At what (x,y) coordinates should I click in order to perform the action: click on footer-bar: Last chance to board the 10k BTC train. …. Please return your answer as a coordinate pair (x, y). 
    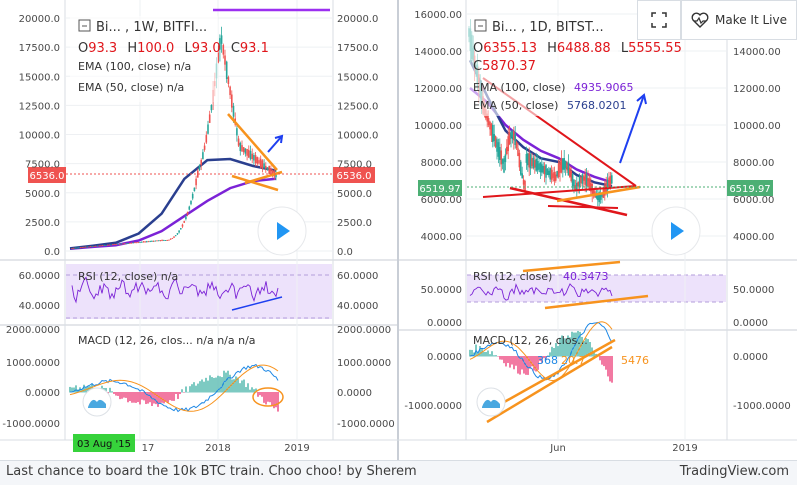
    Looking at the image, I should click on (398, 472).